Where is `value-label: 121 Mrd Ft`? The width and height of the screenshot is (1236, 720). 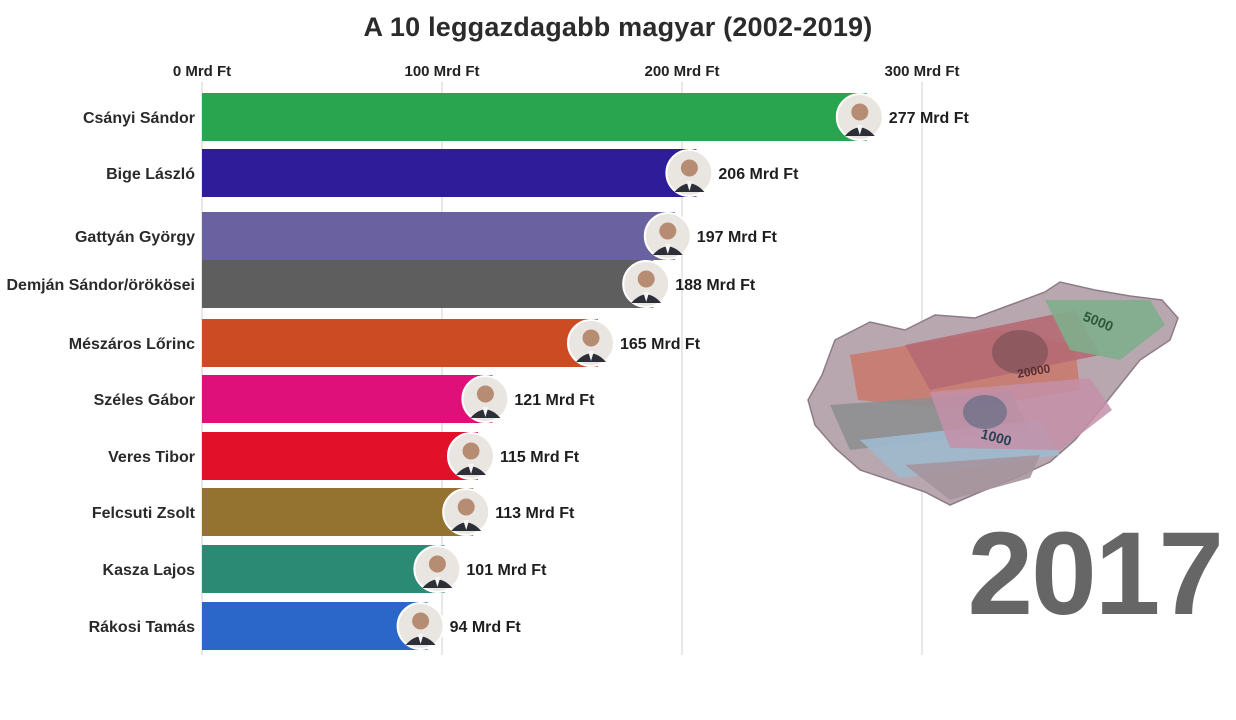
value-label: 121 Mrd Ft is located at coordinates (554, 400).